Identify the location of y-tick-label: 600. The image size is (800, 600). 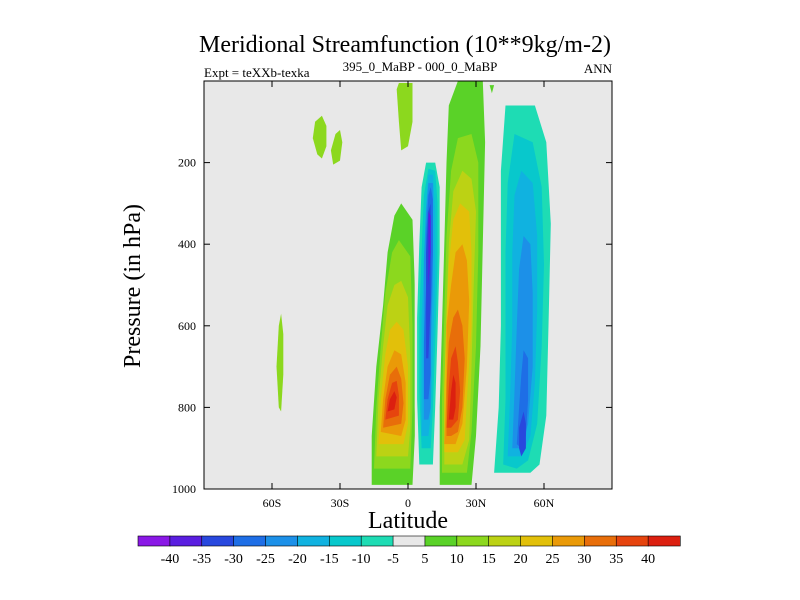
(187, 326).